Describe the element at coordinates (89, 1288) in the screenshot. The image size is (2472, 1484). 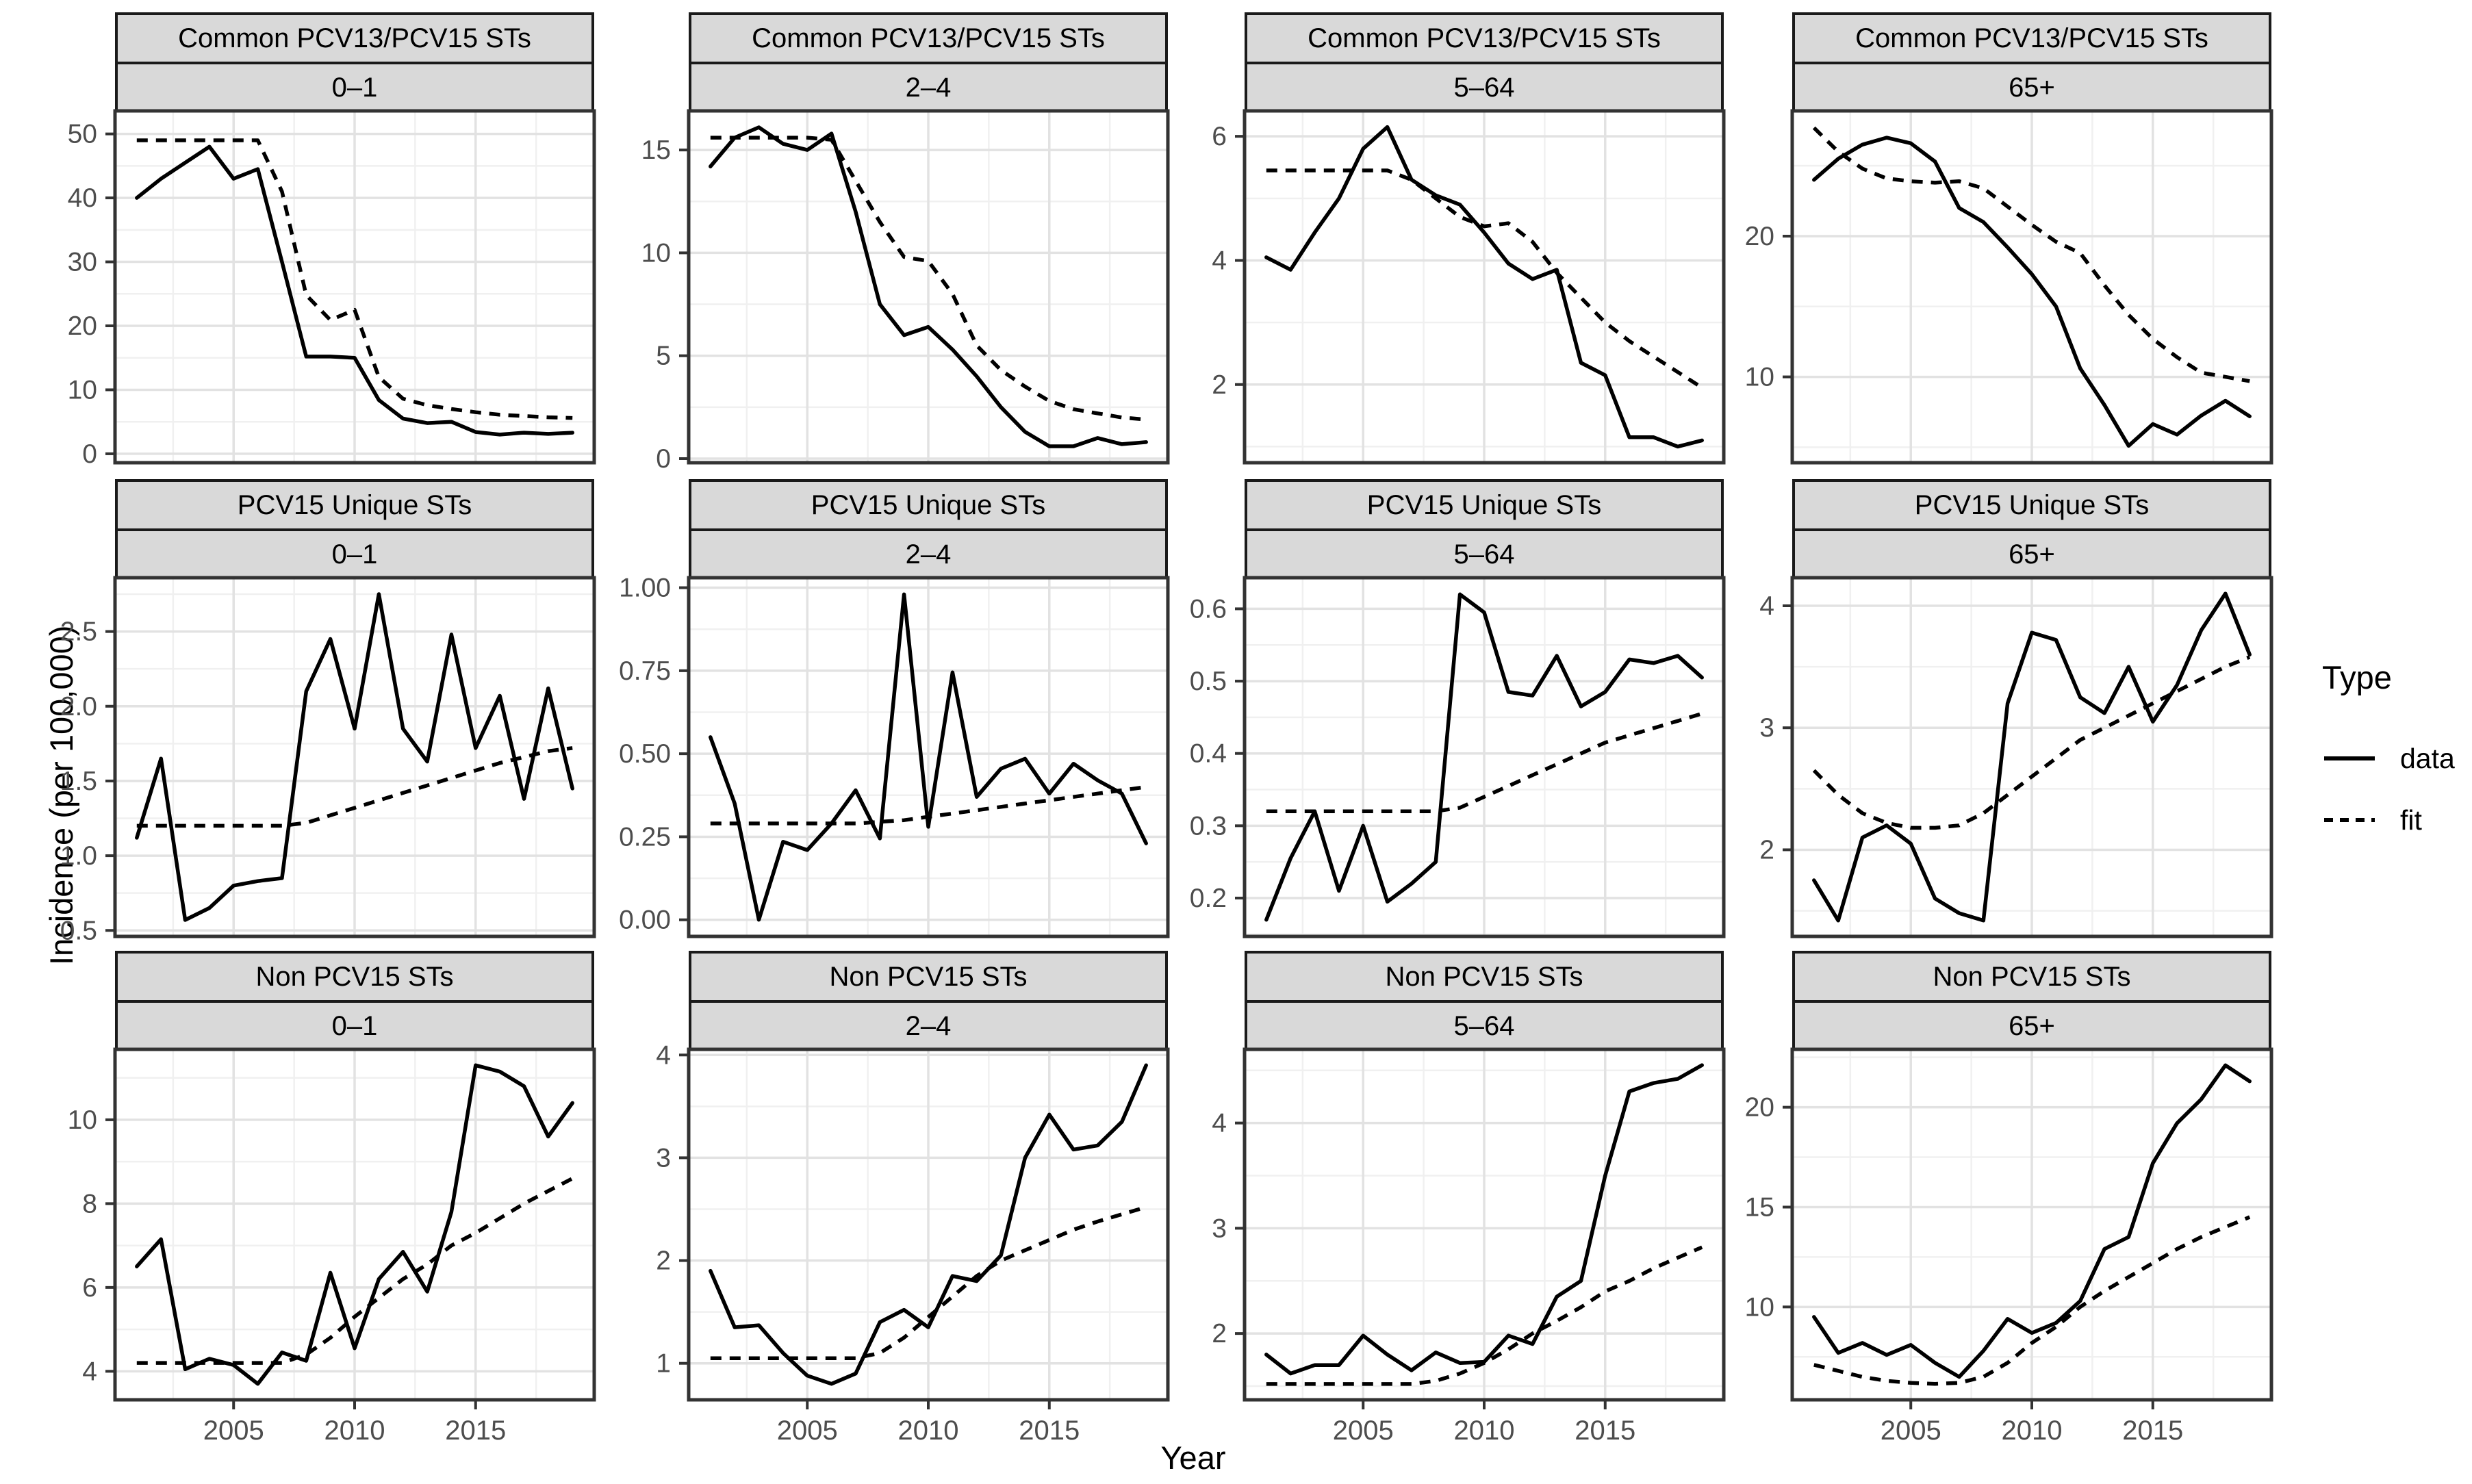
I see `y-tick-label: 6` at that location.